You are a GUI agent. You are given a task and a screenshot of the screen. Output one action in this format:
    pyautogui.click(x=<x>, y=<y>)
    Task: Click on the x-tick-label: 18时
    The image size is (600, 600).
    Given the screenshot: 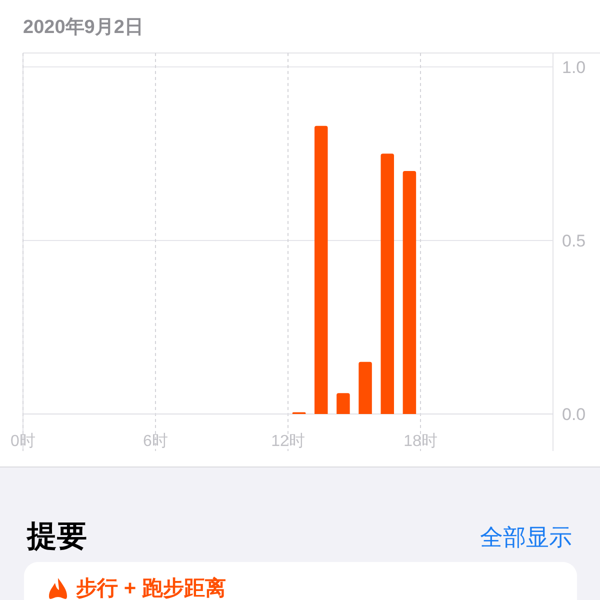 What is the action you would take?
    pyautogui.click(x=421, y=441)
    